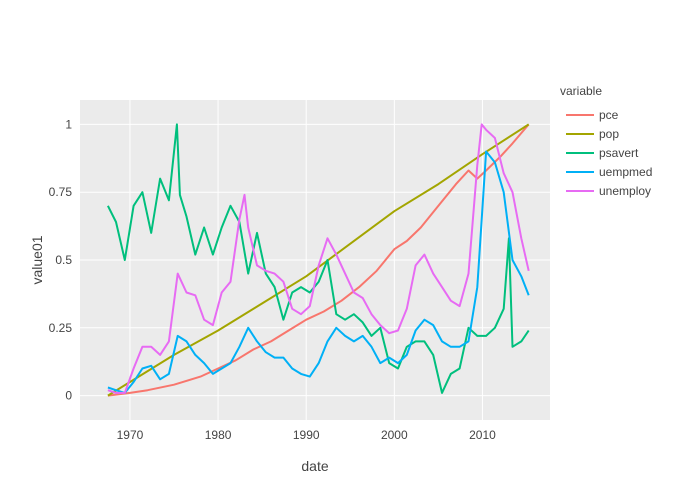 The image size is (700, 500). I want to click on y-tick-label: 0.75, so click(61, 192).